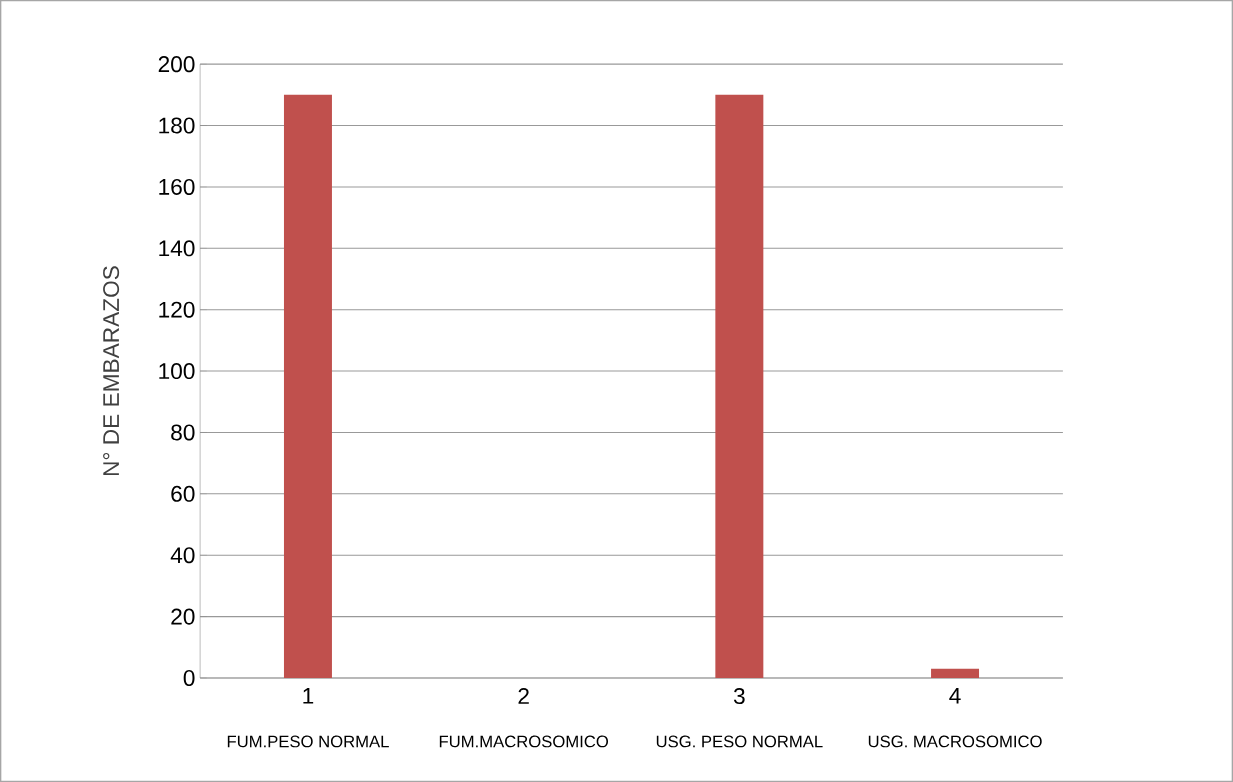 The image size is (1233, 782). What do you see at coordinates (177, 186) in the screenshot?
I see `y-tick-label: 160` at bounding box center [177, 186].